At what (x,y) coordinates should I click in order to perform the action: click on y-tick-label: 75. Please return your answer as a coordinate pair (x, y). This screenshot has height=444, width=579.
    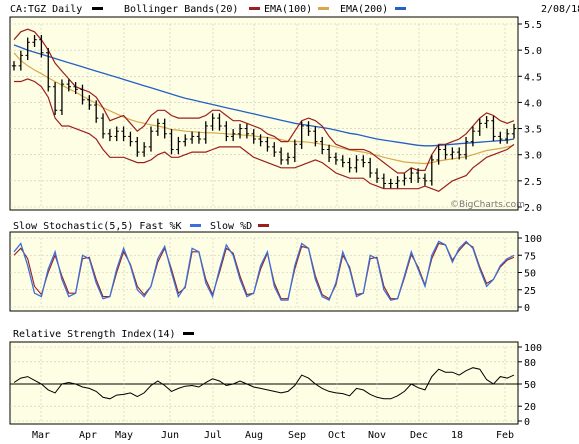
    Looking at the image, I should click on (530, 256).